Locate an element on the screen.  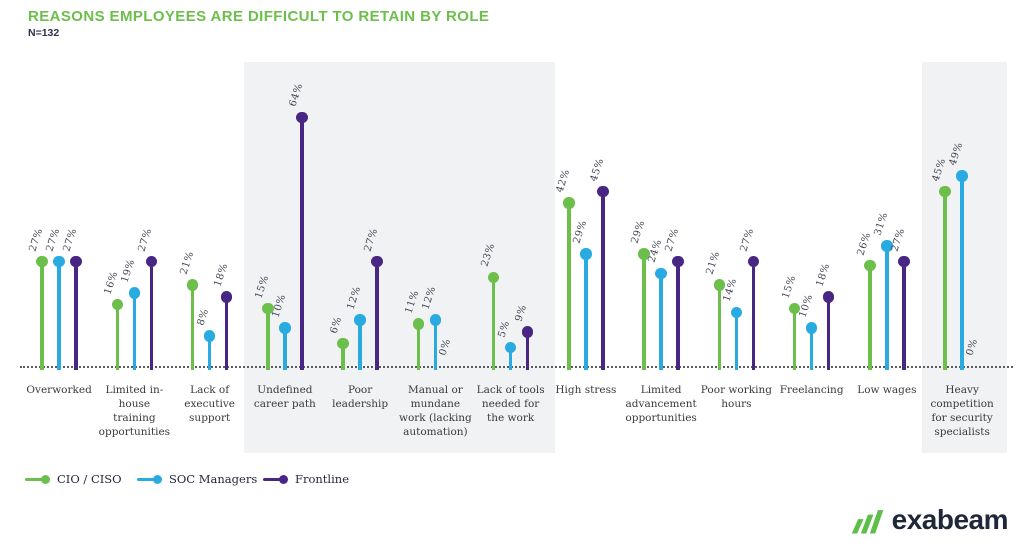
value-label: 19% is located at coordinates (128, 270).